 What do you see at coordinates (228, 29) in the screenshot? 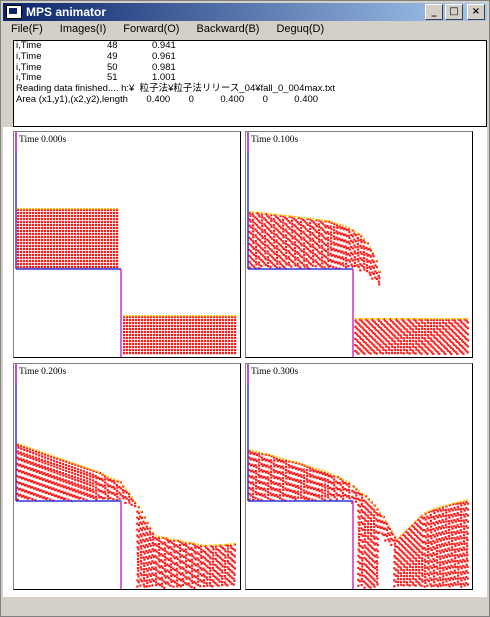
I see `menu-backward: Backward(B)` at bounding box center [228, 29].